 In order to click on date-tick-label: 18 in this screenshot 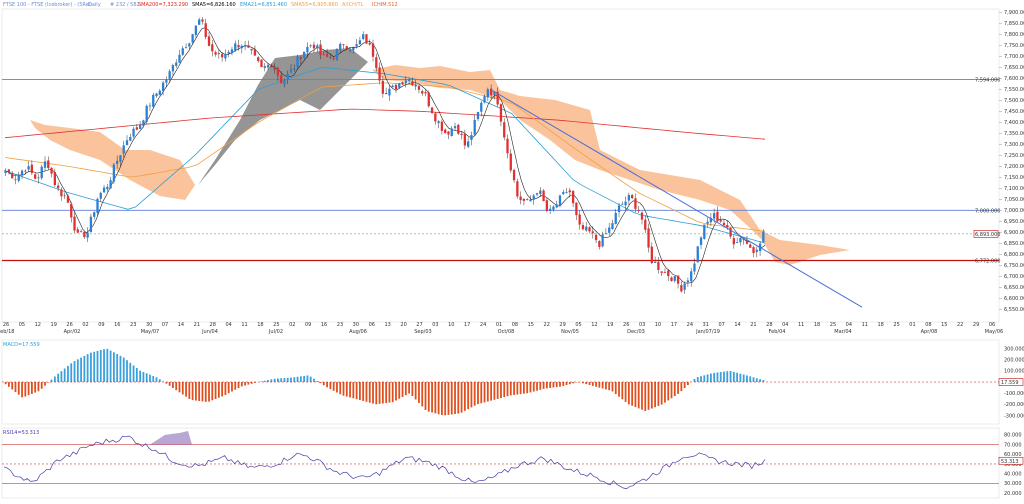, I will do `click(880, 325)`.